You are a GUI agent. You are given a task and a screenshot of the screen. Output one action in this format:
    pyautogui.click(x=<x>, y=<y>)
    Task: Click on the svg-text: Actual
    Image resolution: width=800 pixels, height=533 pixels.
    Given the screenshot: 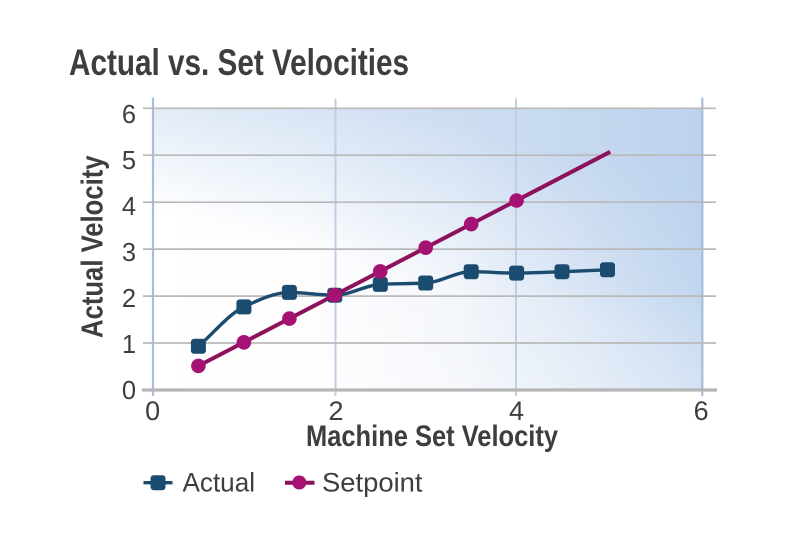 What is the action you would take?
    pyautogui.click(x=219, y=482)
    